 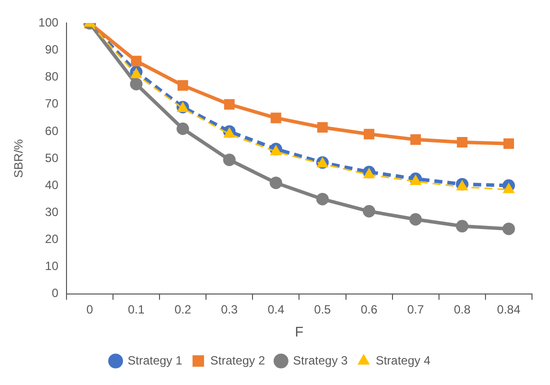 What do you see at coordinates (183, 309) in the screenshot?
I see `x-tick-label: 0.2` at bounding box center [183, 309].